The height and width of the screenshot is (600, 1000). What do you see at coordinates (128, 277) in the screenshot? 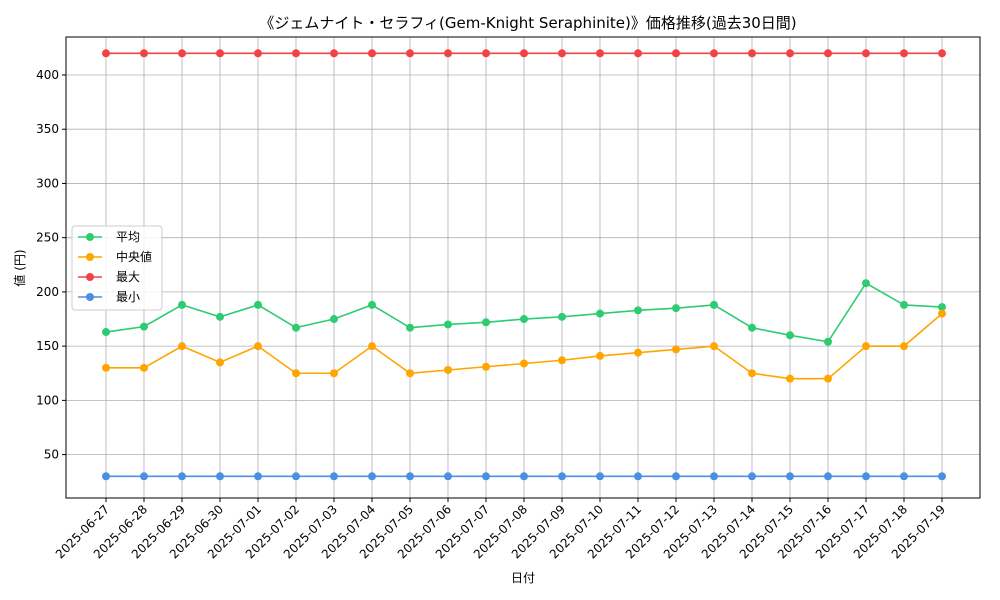
I see `legend-label: 最大` at bounding box center [128, 277].